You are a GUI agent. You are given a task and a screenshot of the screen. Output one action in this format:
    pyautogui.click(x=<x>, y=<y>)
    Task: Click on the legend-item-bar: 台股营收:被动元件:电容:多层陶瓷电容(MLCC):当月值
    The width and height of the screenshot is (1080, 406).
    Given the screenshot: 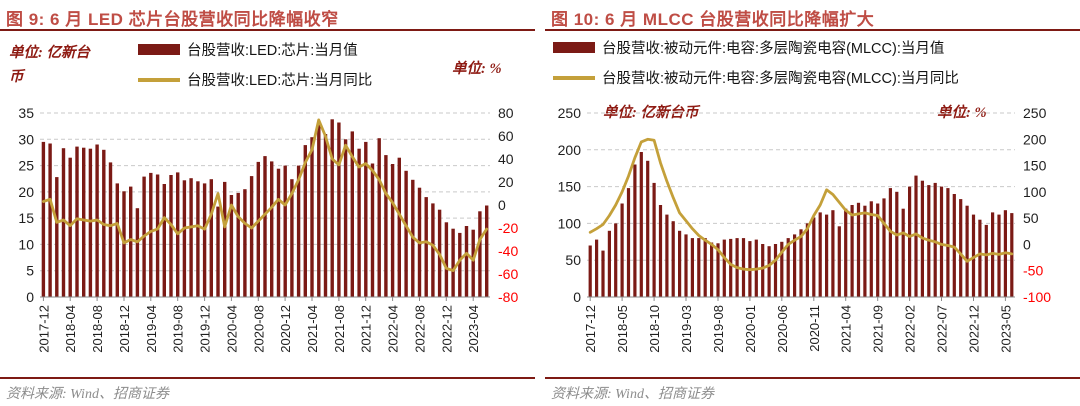 What is the action you would take?
    pyautogui.click(x=756, y=47)
    